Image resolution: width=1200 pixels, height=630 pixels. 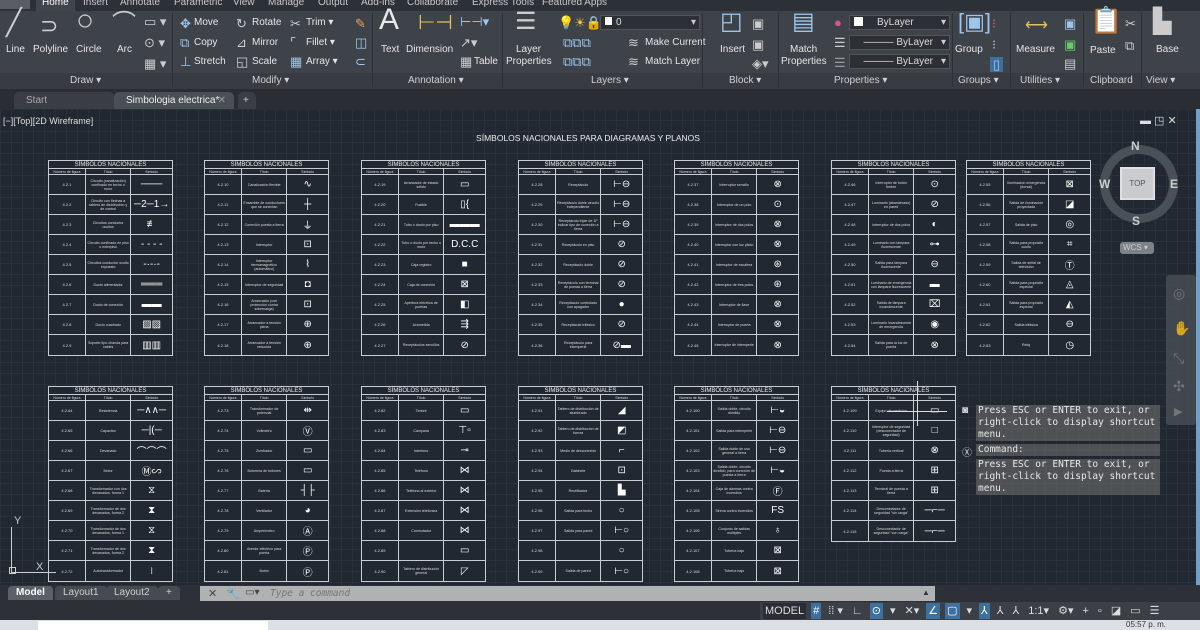 I want to click on match-properties-icon: ▤, so click(x=803, y=21).